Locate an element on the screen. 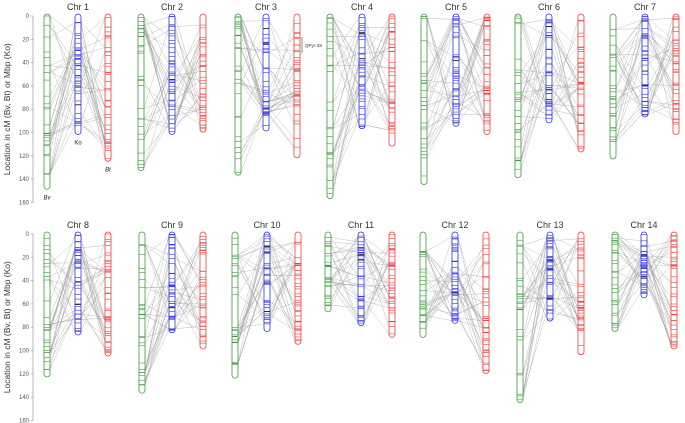  chromosome-title: Chr 9 is located at coordinates (172, 225).